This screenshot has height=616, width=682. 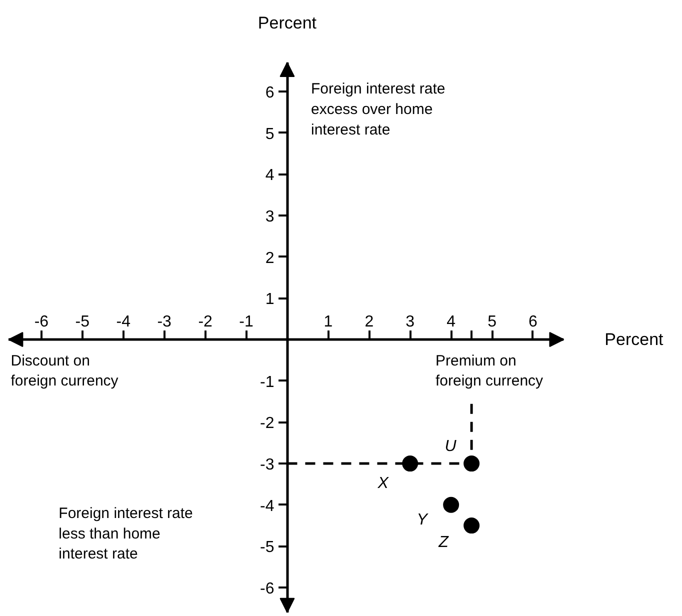 I want to click on y-tick-label: -4, so click(x=267, y=506).